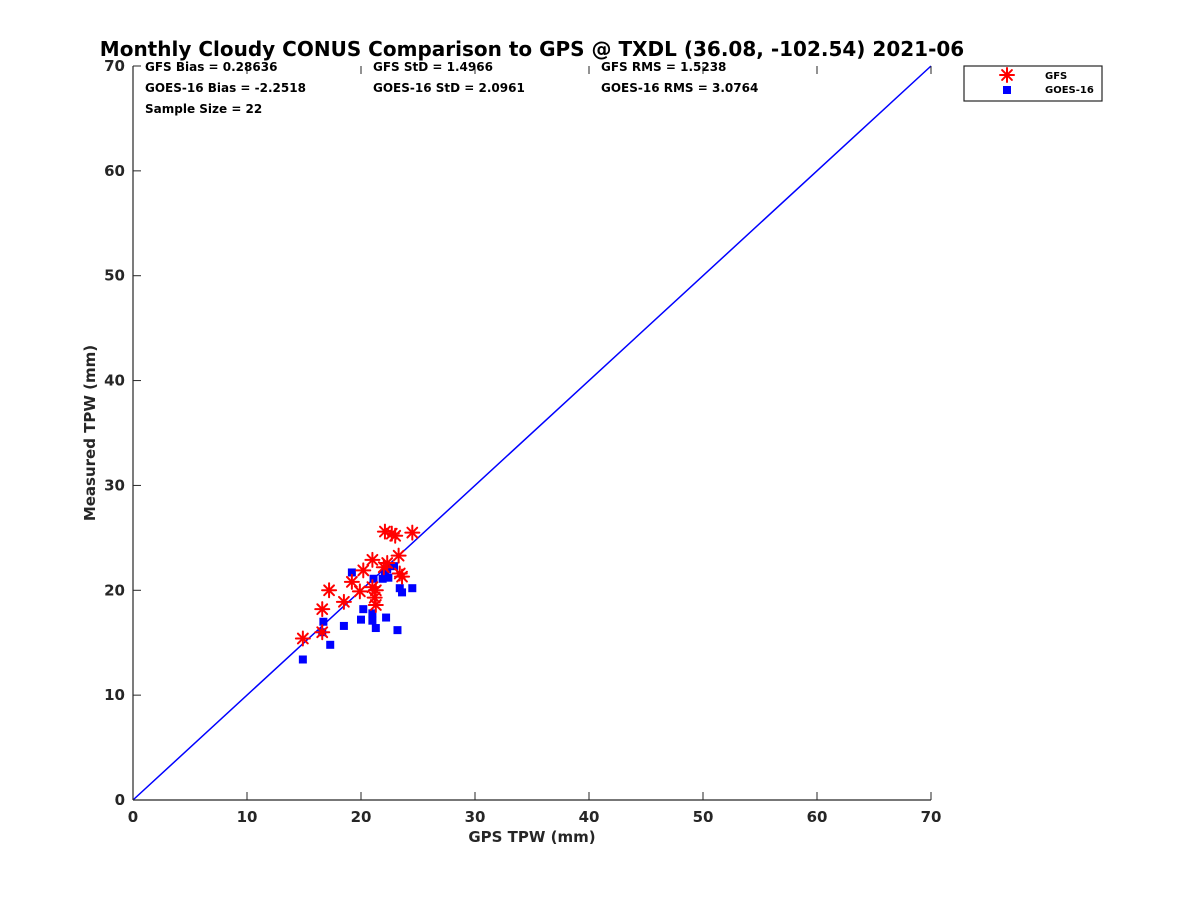  Describe the element at coordinates (114, 485) in the screenshot. I see `y-tick-label: 30` at that location.